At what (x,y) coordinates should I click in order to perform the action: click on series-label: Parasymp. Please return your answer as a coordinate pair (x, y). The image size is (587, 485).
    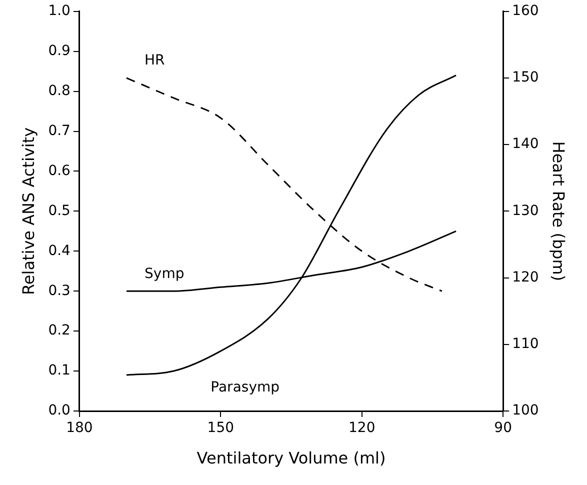
    Looking at the image, I should click on (245, 388).